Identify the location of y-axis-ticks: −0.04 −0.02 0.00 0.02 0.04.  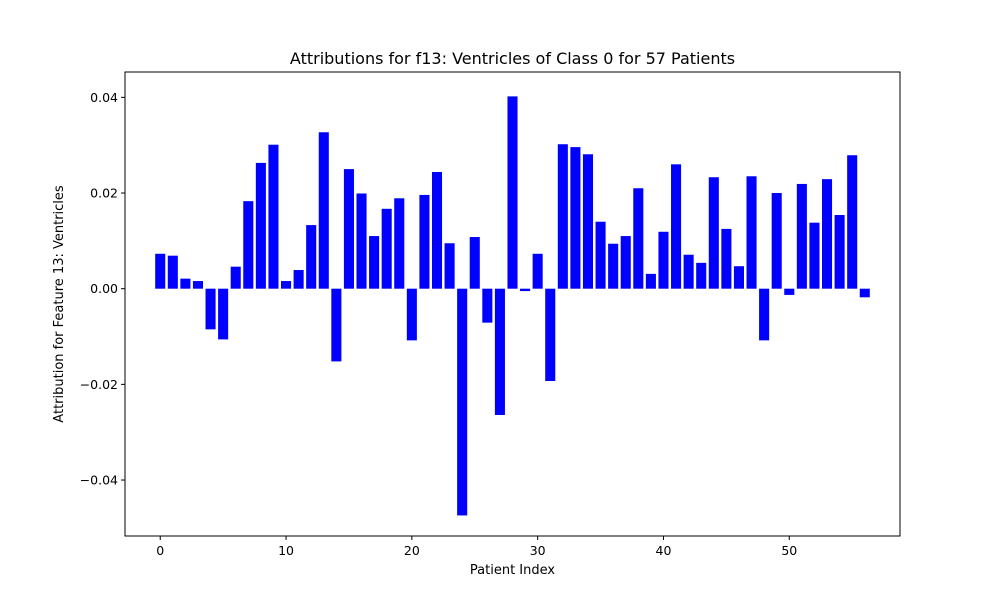
(102, 289).